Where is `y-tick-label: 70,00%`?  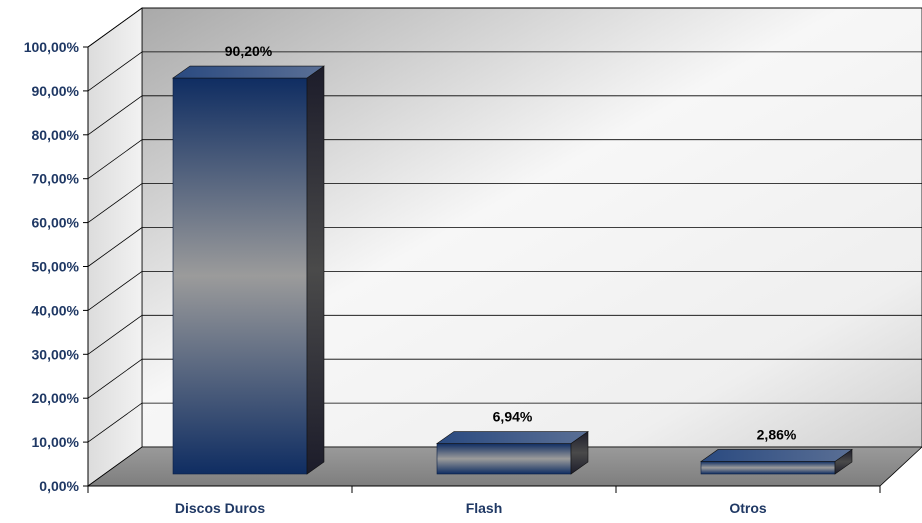
y-tick-label: 70,00% is located at coordinates (56, 179).